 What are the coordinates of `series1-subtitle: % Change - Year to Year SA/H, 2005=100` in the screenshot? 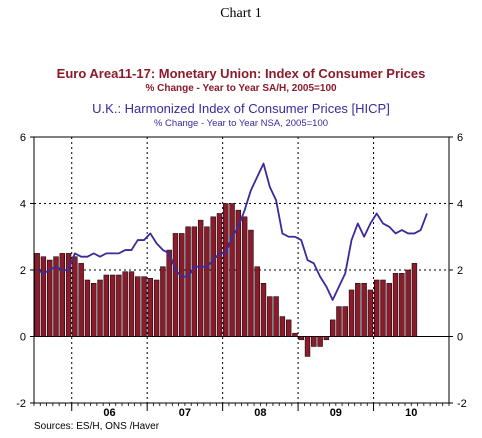 It's located at (241, 88).